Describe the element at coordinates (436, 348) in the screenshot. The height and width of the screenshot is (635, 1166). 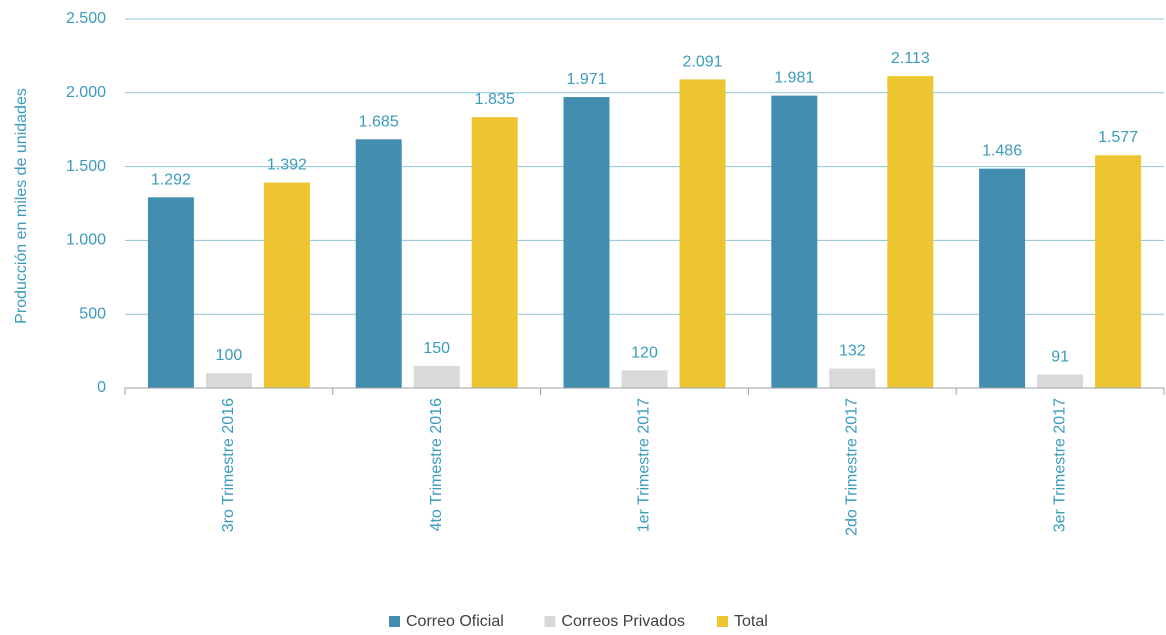
I see `data-label: 150` at that location.